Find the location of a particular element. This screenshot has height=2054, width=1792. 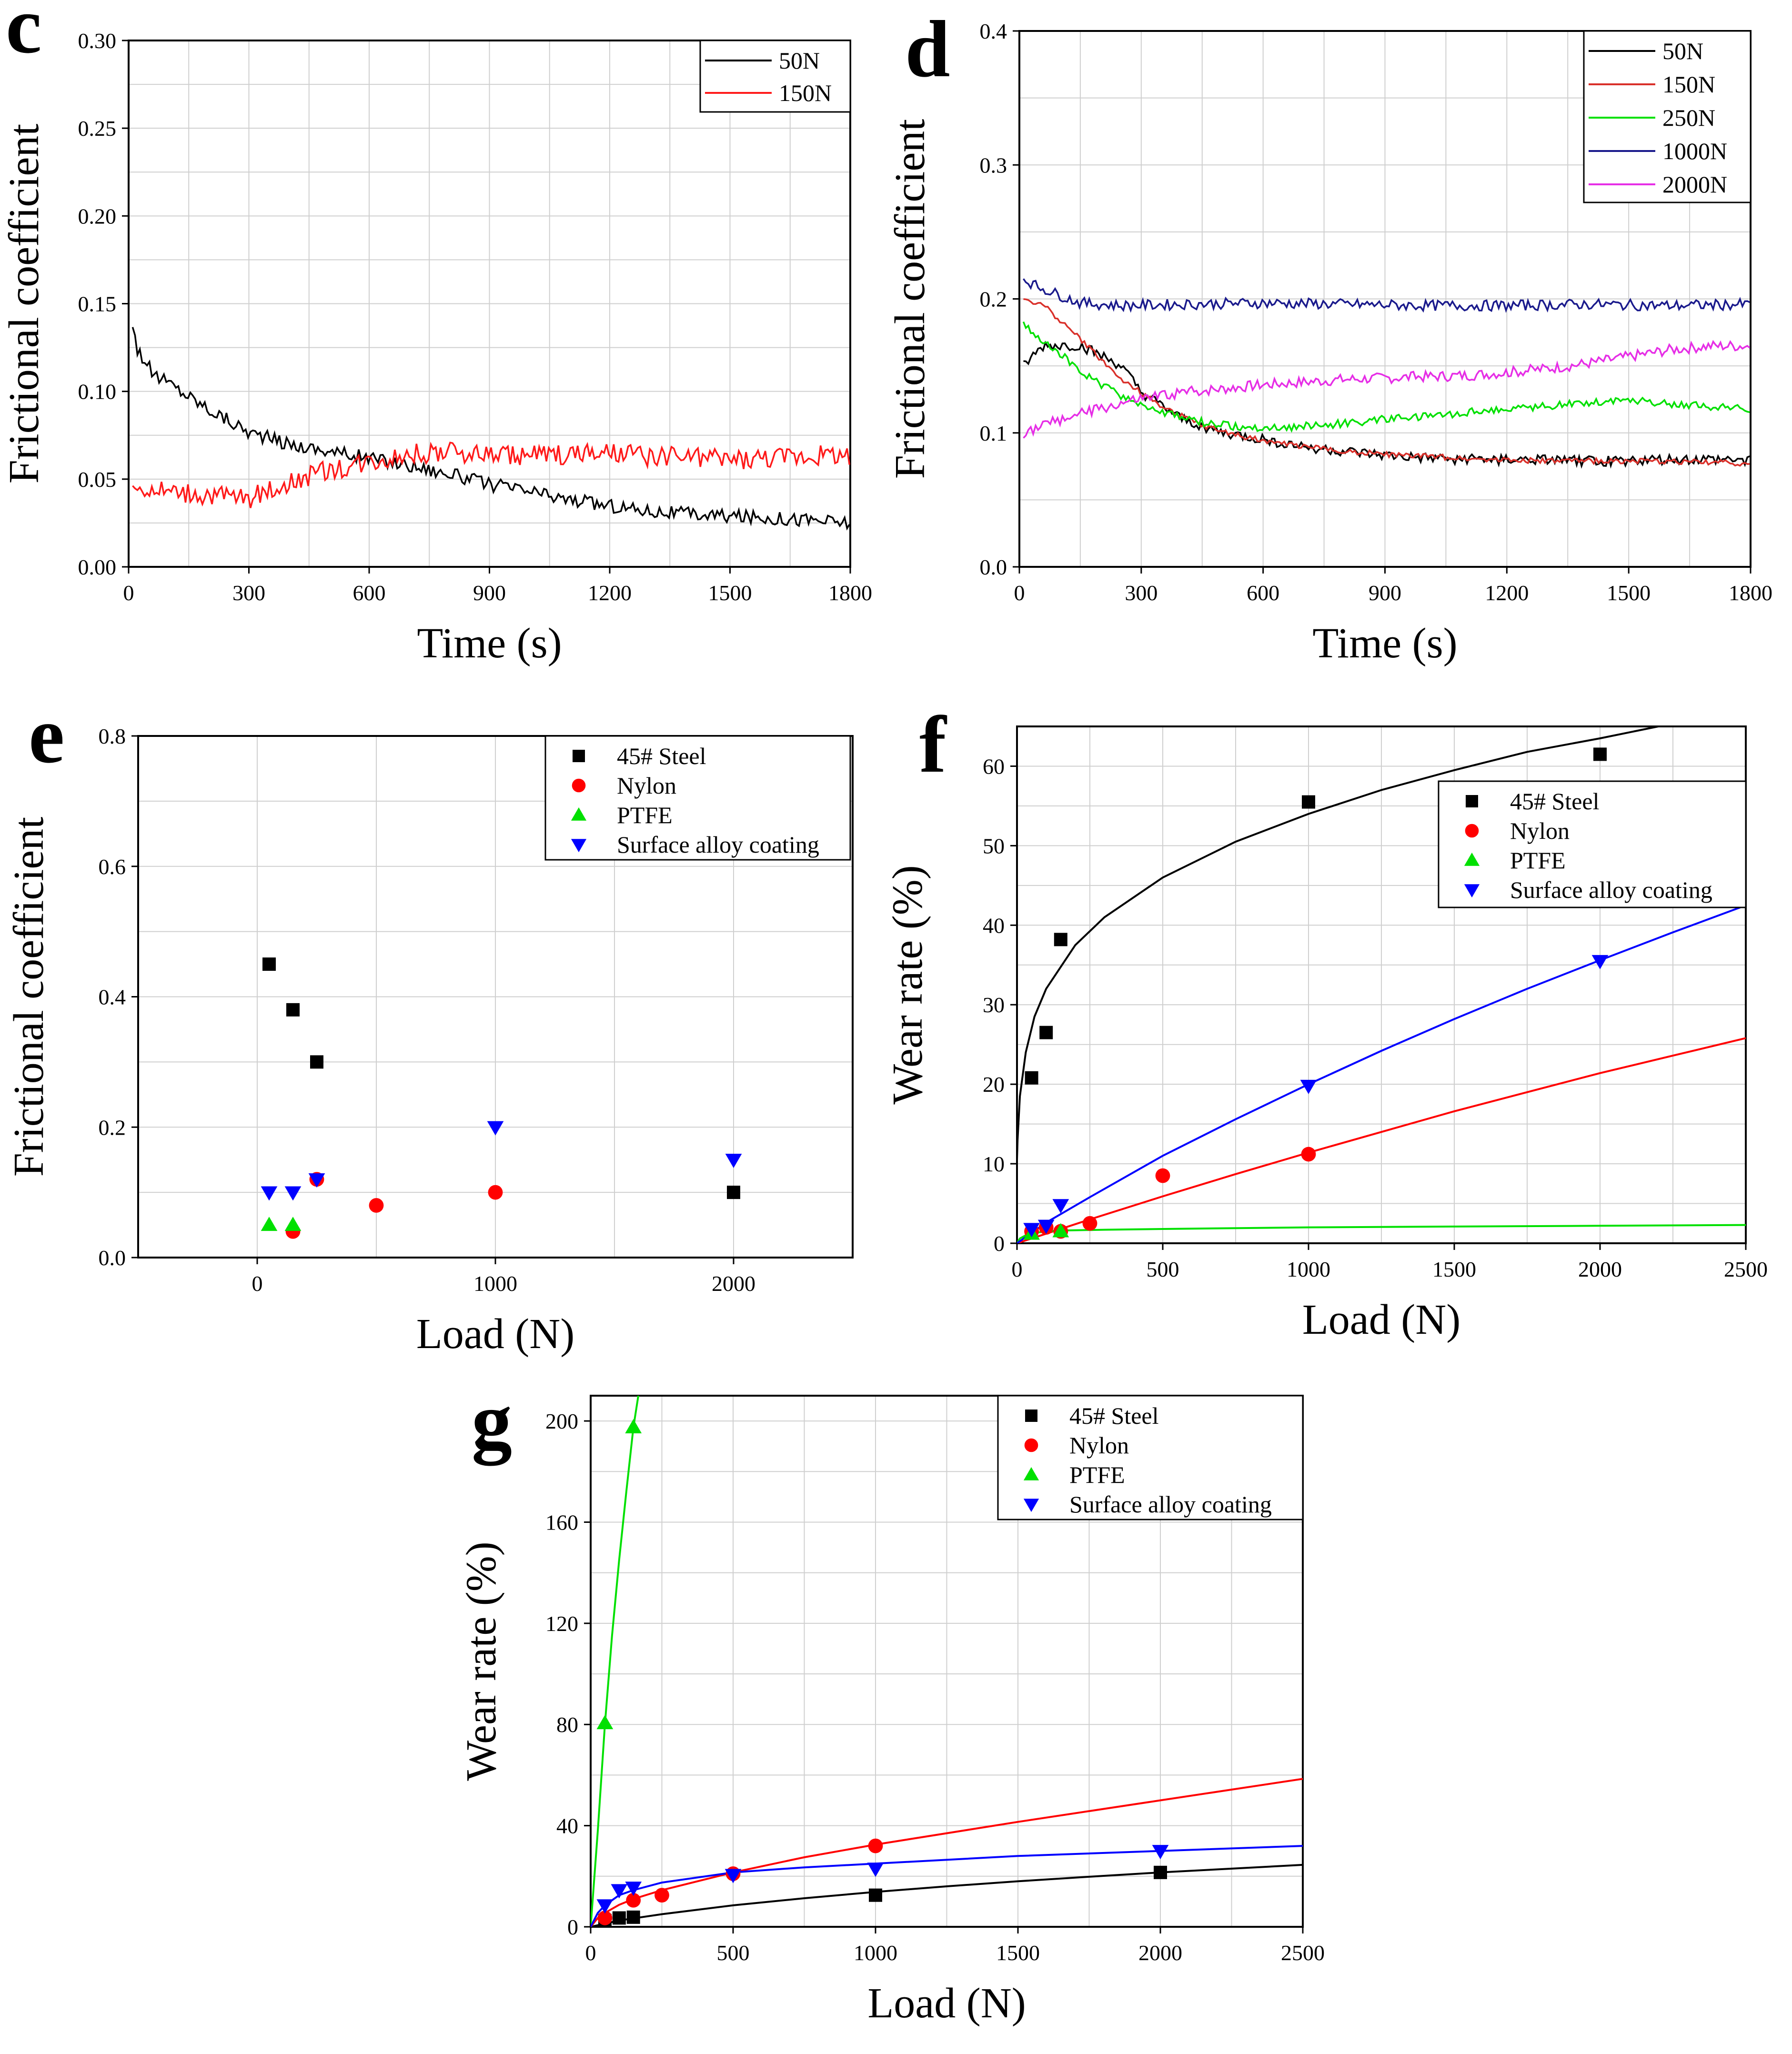

y-tick-label: 0.20 is located at coordinates (97, 216).